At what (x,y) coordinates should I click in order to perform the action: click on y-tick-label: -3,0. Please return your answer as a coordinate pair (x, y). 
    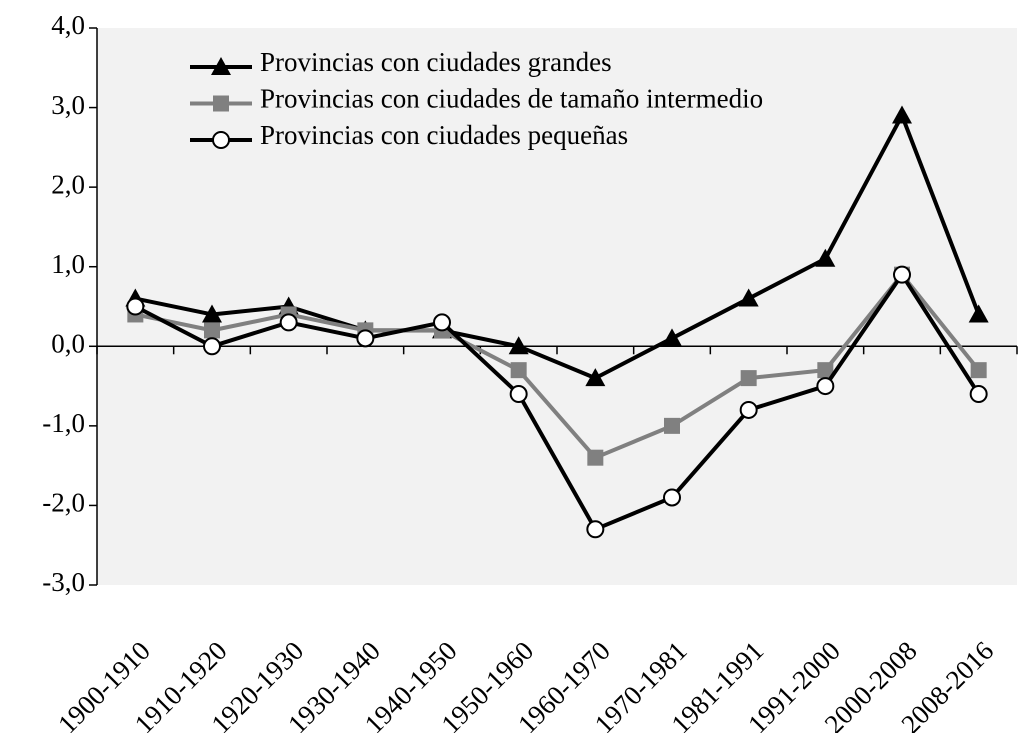
    Looking at the image, I should click on (63, 582).